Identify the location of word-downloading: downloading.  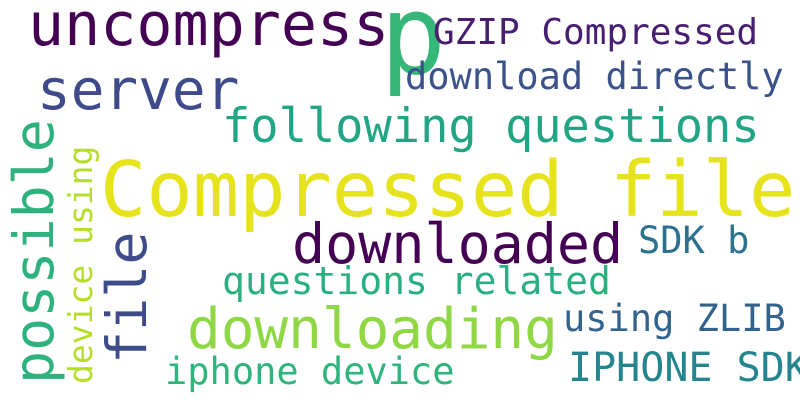
(372, 329).